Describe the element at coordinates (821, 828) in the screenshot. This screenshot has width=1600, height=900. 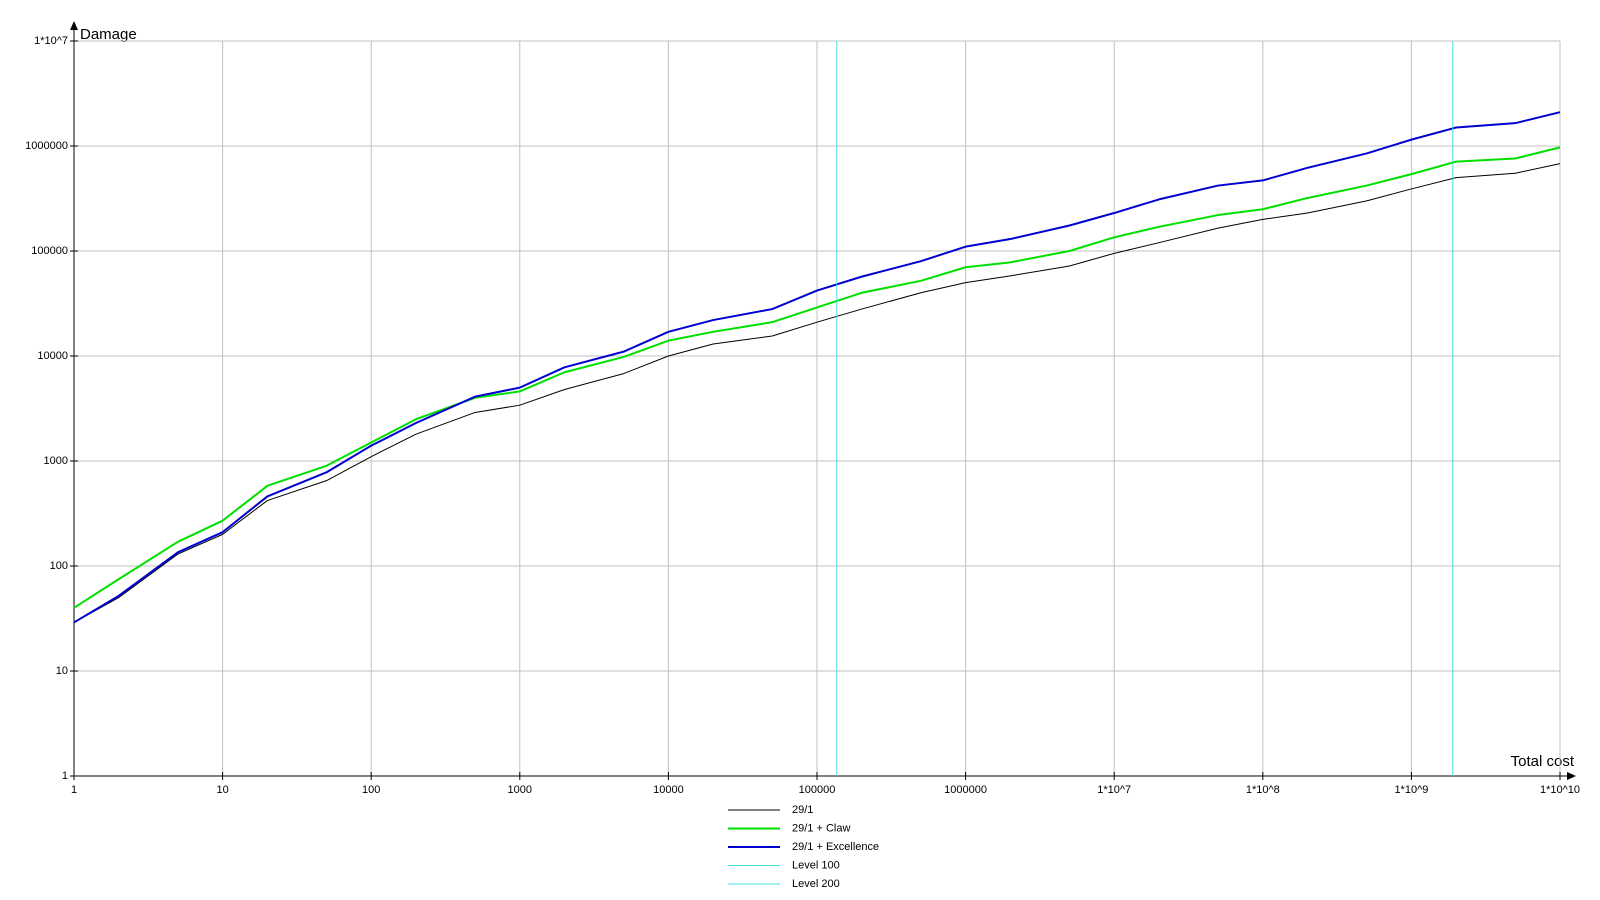
I see `legend-label: 29/1 + Claw` at that location.